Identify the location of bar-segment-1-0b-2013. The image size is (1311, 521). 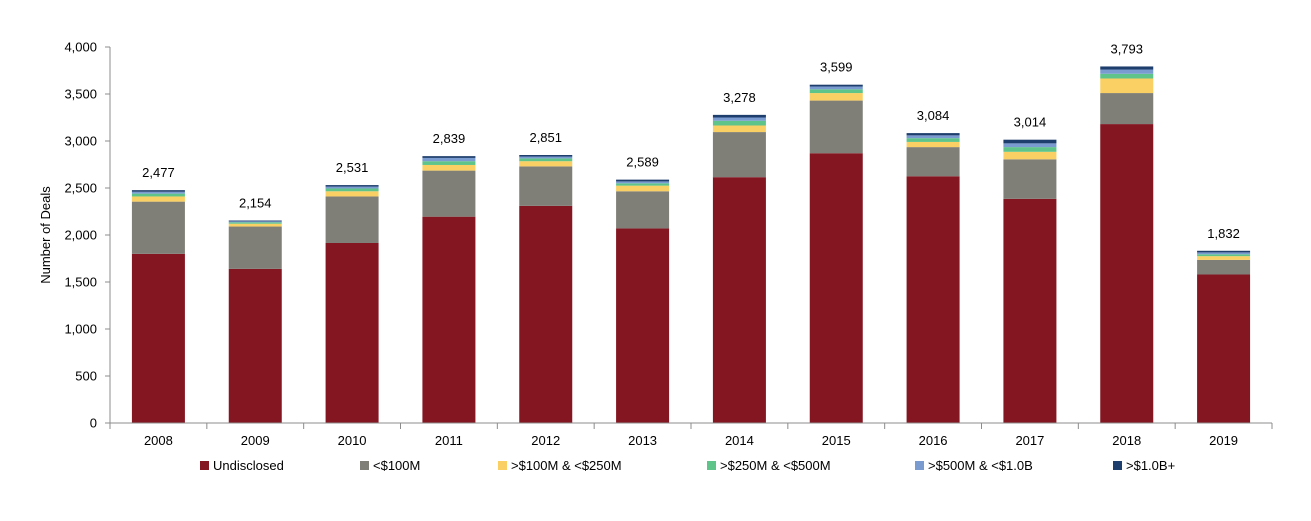
(643, 180).